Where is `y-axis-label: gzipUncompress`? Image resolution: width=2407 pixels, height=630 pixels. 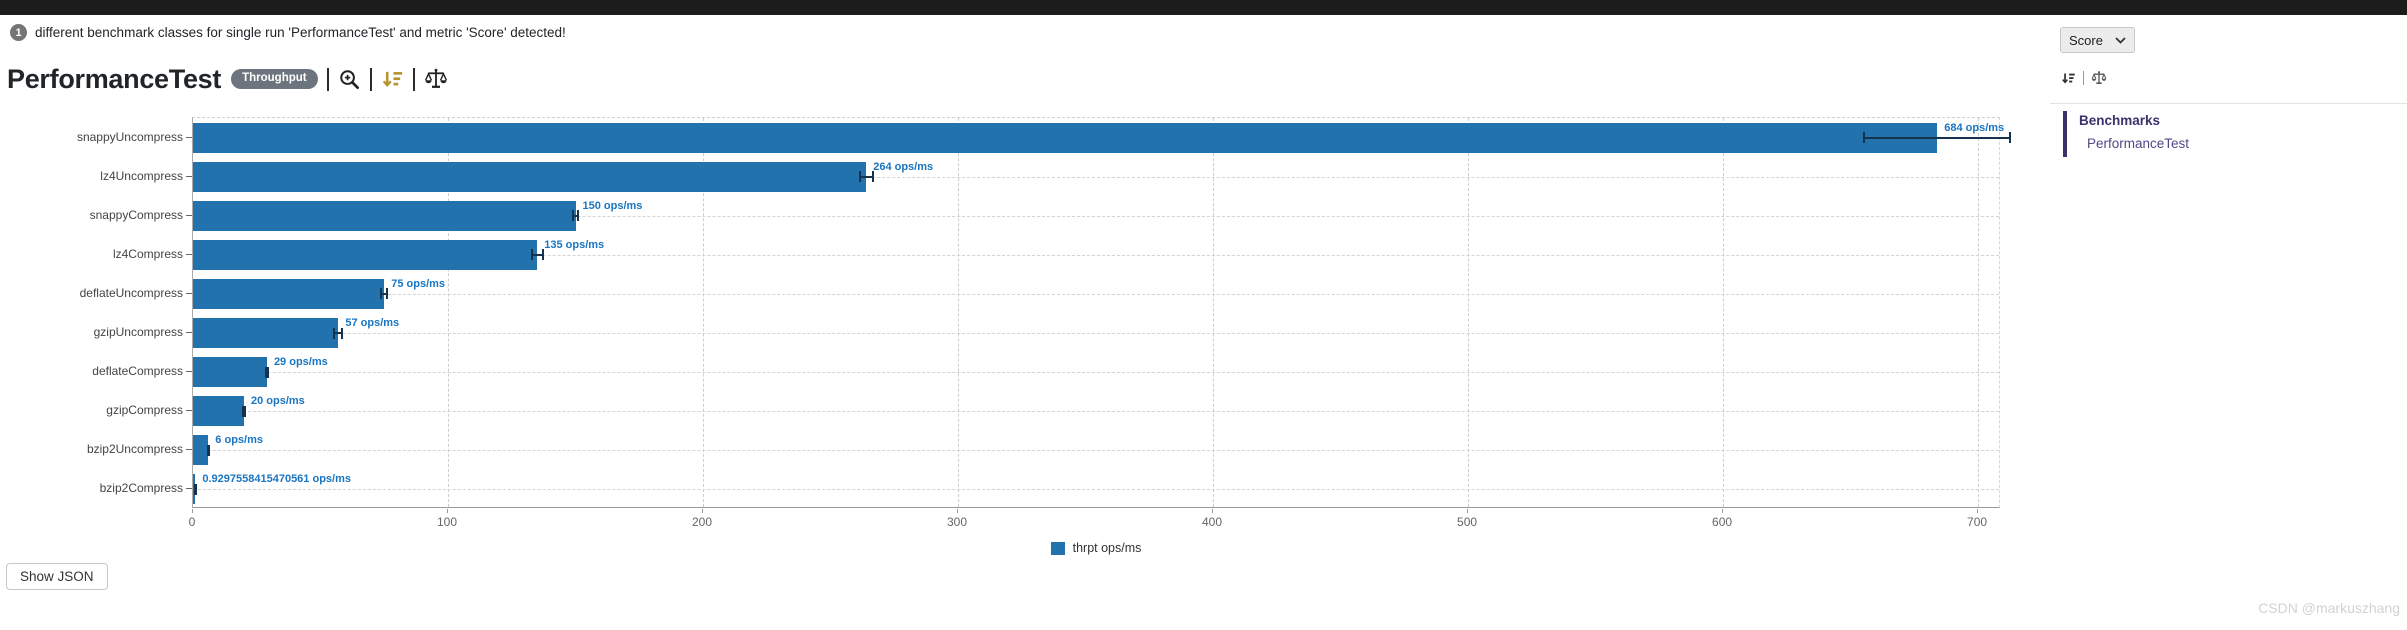
y-axis-label: gzipUncompress is located at coordinates (138, 332).